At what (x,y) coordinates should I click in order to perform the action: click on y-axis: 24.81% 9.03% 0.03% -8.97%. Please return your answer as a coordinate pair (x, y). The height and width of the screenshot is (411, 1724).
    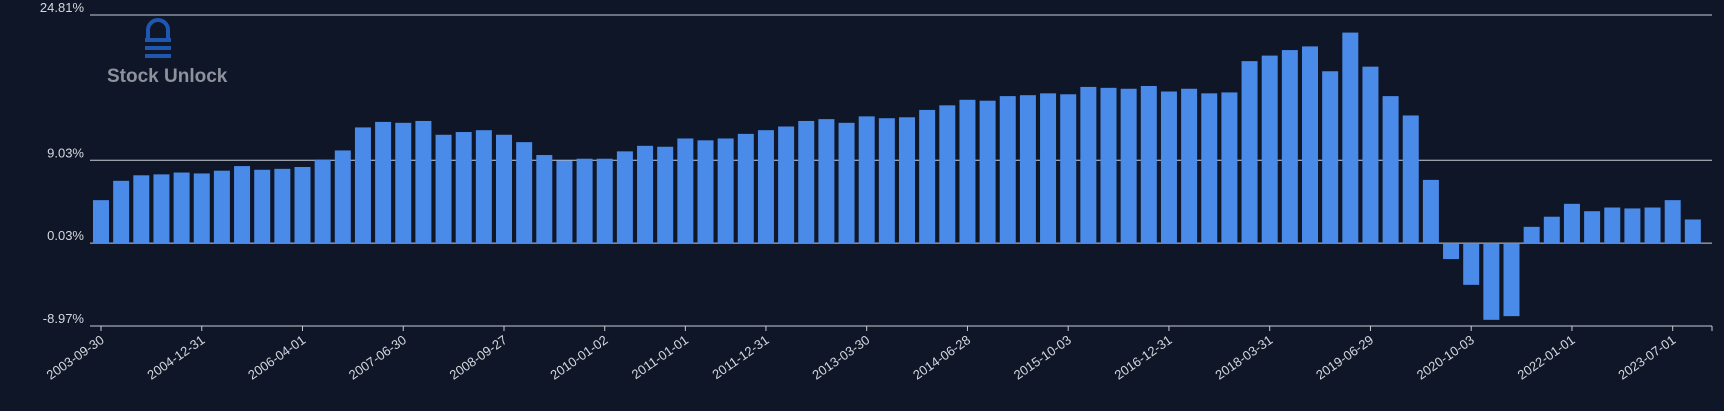
    Looking at the image, I should click on (62, 163).